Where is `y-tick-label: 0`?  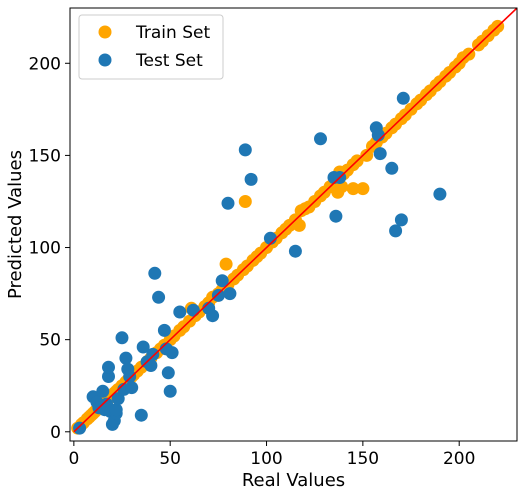
y-tick-label: 0 is located at coordinates (55, 433).